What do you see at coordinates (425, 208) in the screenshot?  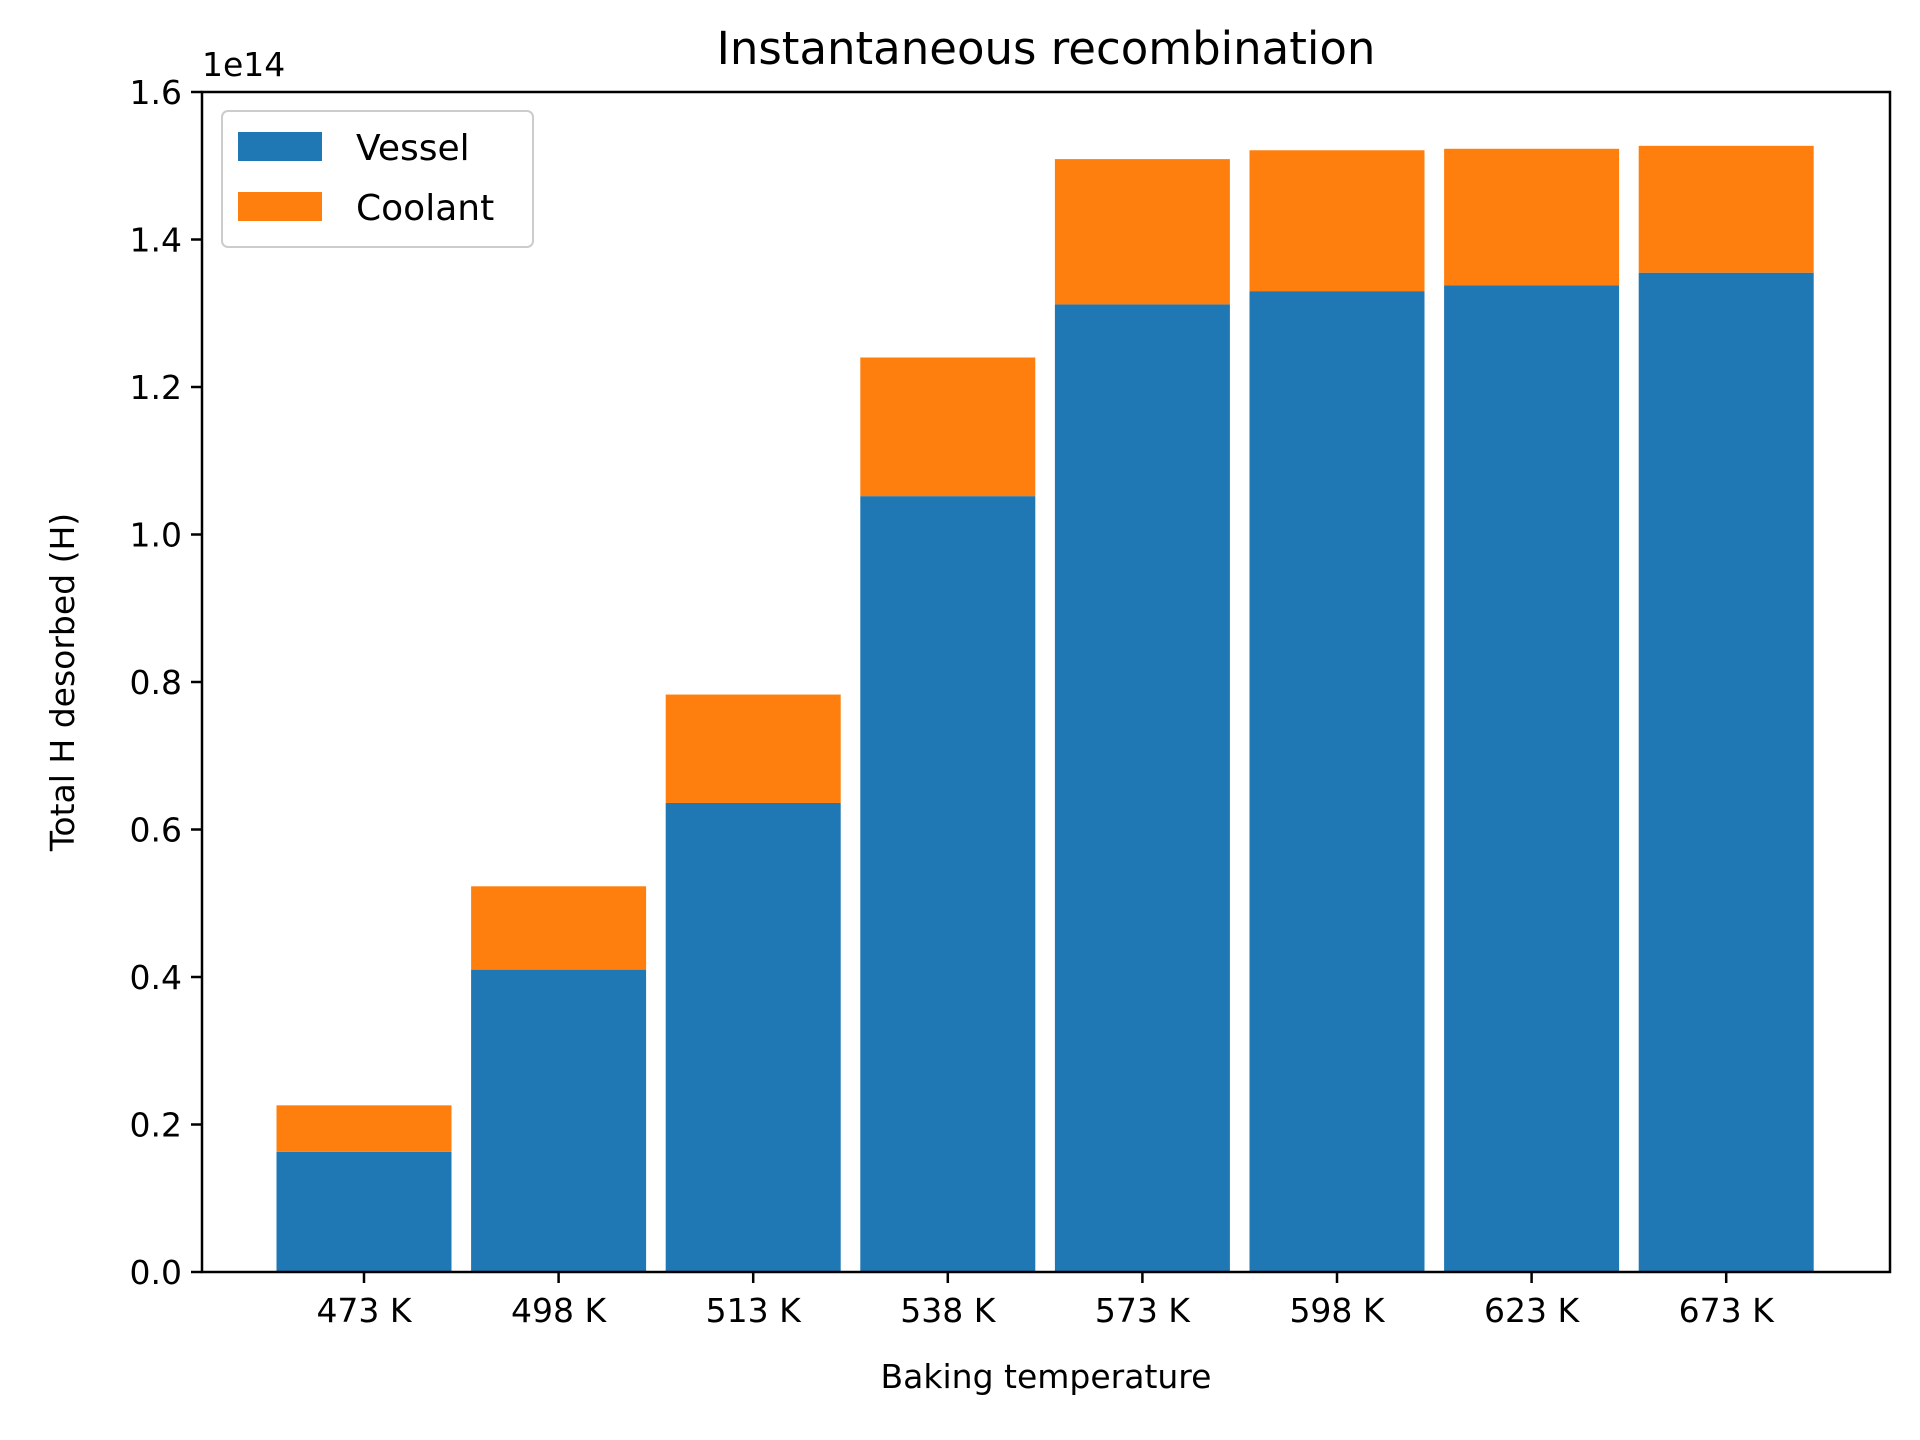 I see `legend-label-coolant: Coolant` at bounding box center [425, 208].